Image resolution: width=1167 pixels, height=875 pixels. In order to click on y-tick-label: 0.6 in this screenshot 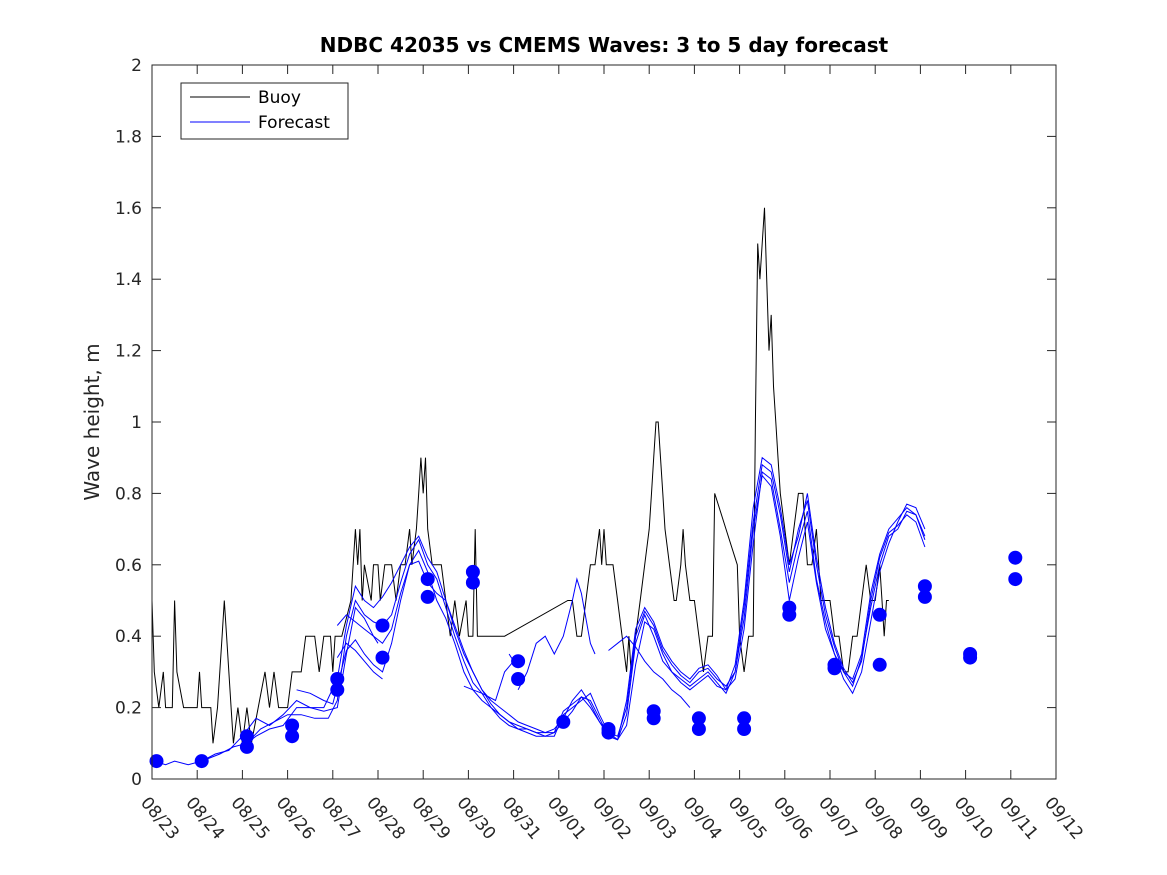, I will do `click(128, 566)`.